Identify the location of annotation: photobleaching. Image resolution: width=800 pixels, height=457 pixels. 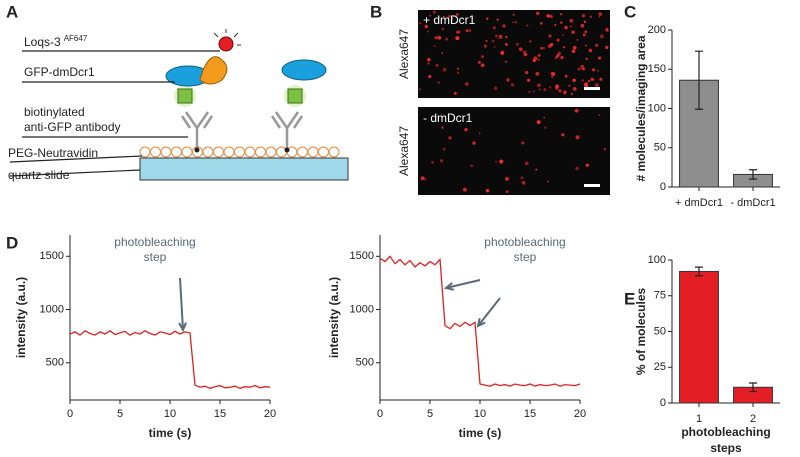
(154, 242).